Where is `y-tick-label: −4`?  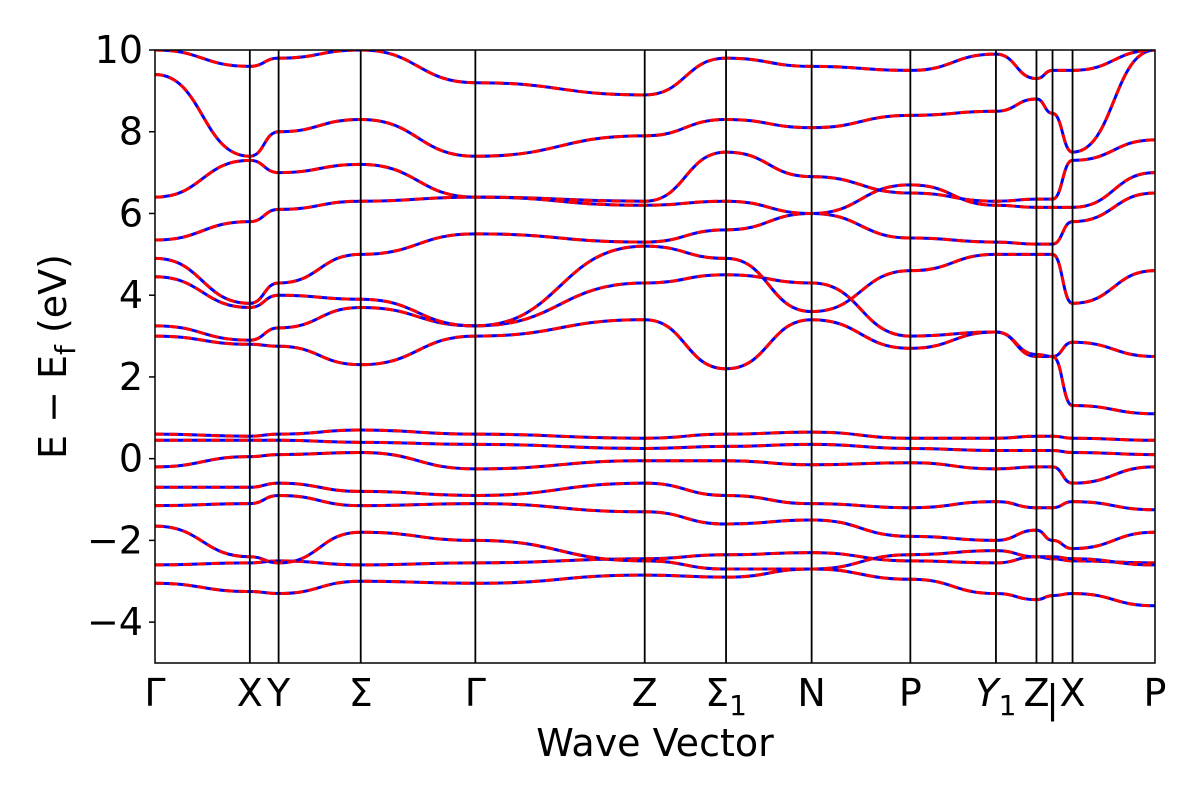 y-tick-label: −4 is located at coordinates (115, 622).